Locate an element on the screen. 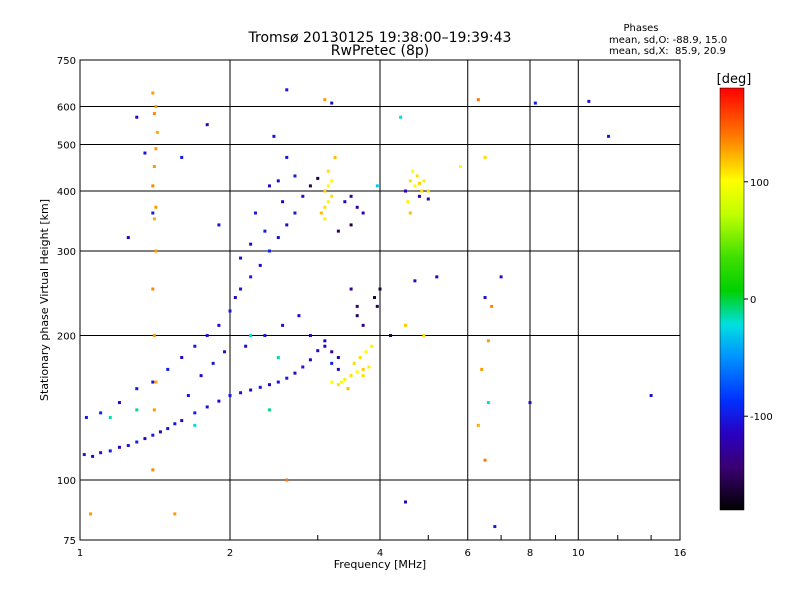 The width and height of the screenshot is (800, 600). phase-stats-o: mean, sd,O: -88.9, 15.0 is located at coordinates (668, 40).